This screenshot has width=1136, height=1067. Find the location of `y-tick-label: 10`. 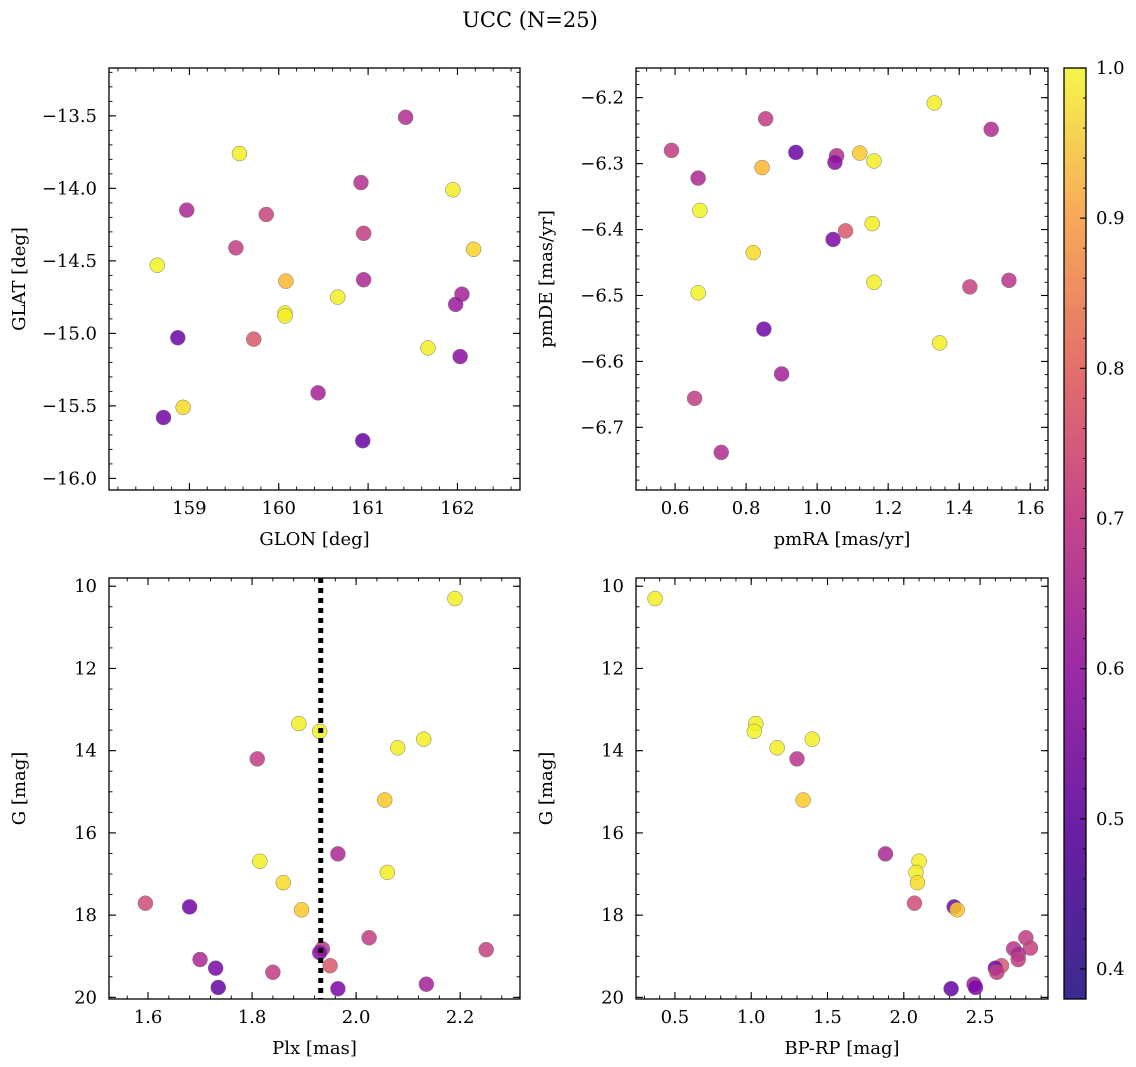

y-tick-label: 10 is located at coordinates (85, 586).